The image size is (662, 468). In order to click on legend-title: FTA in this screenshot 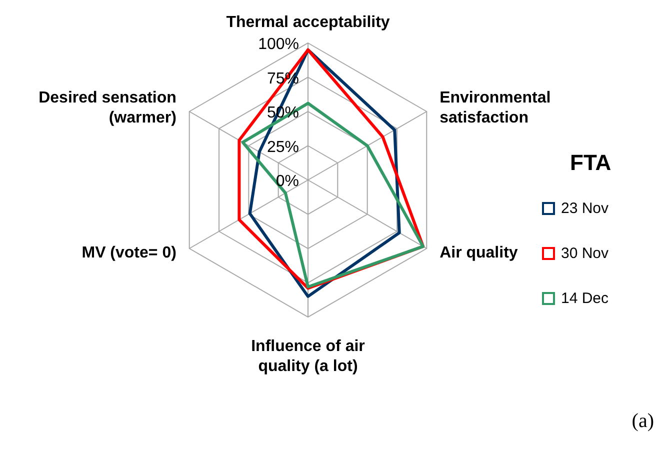, I will do `click(591, 163)`.